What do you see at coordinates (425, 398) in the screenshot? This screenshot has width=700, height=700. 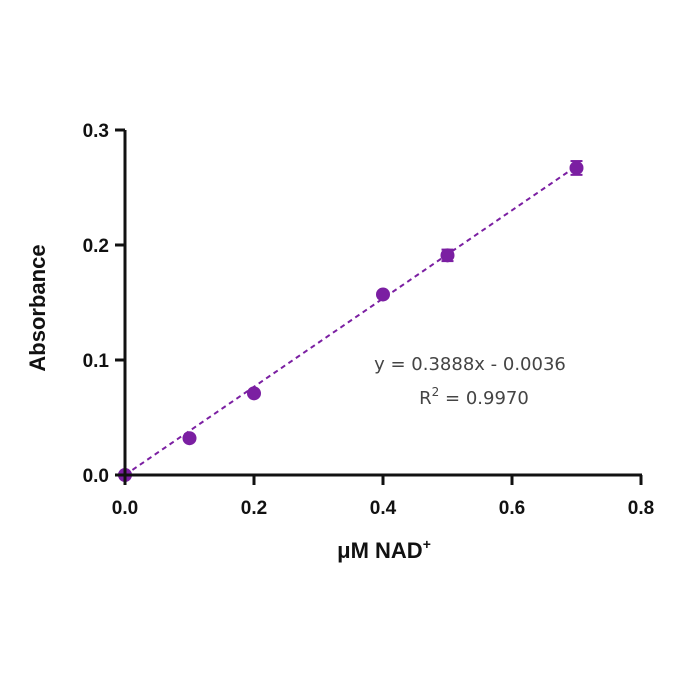 I see `r-squared-label: R` at bounding box center [425, 398].